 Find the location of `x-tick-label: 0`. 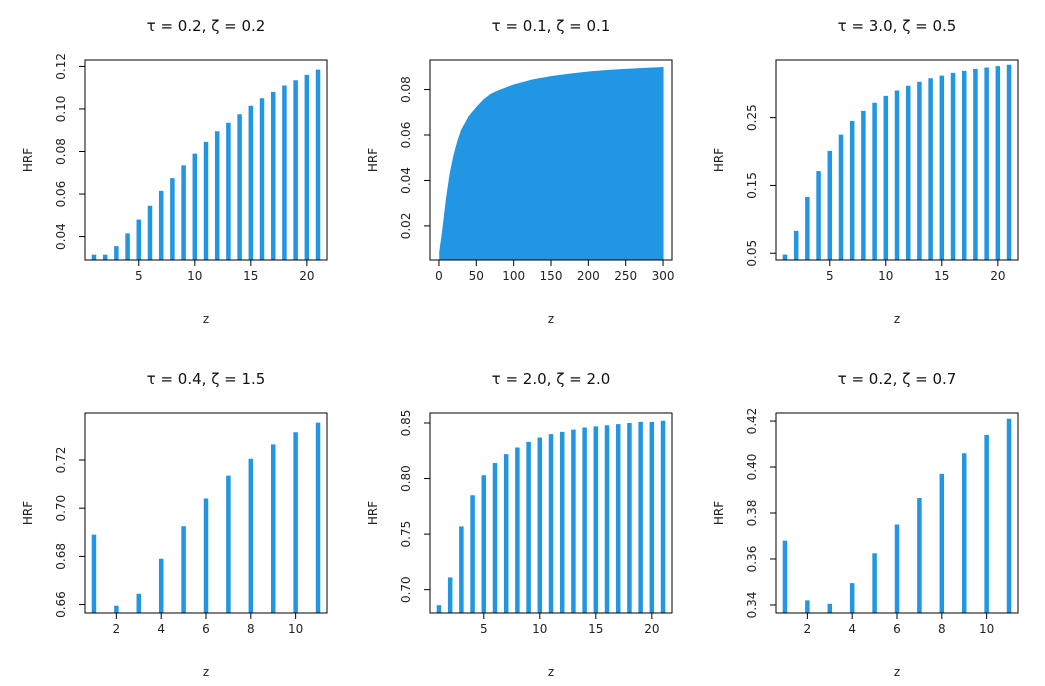

x-tick-label: 0 is located at coordinates (439, 276).